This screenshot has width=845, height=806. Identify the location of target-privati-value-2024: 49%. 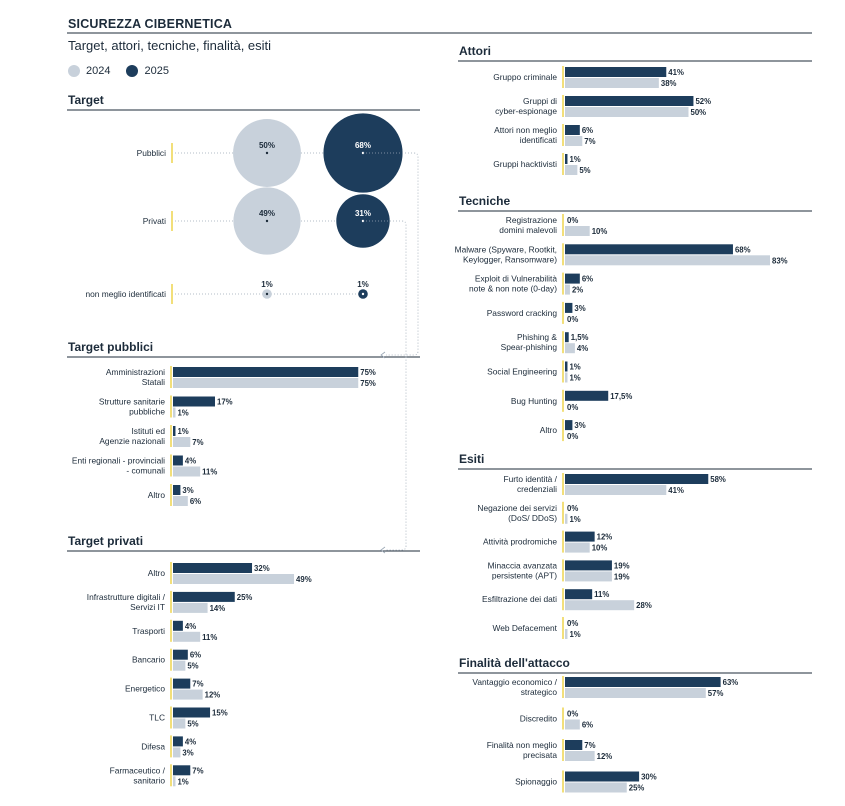
(267, 213).